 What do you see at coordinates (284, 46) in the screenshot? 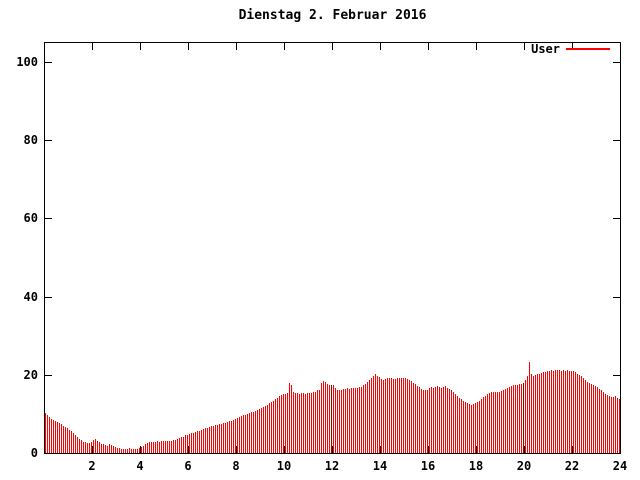
I see `x-tick-top` at bounding box center [284, 46].